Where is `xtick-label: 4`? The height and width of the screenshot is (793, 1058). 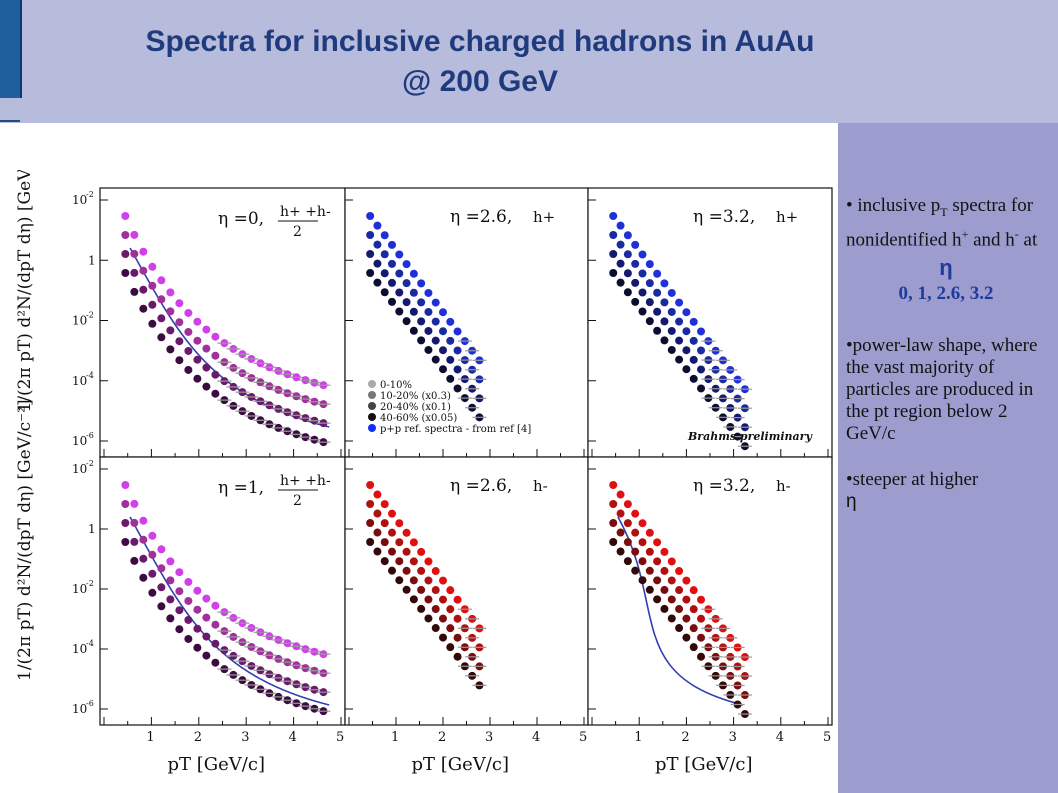 xtick-label: 4 is located at coordinates (536, 737).